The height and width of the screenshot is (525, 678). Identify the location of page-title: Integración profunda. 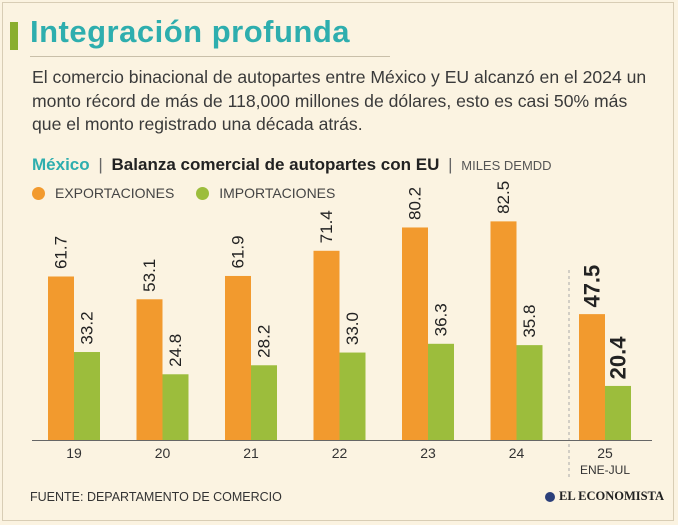
(190, 31).